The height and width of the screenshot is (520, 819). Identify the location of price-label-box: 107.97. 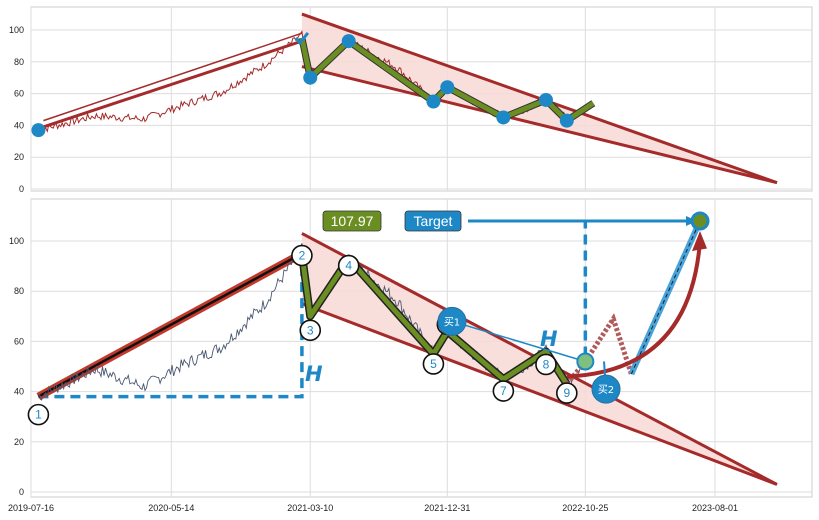
(352, 221).